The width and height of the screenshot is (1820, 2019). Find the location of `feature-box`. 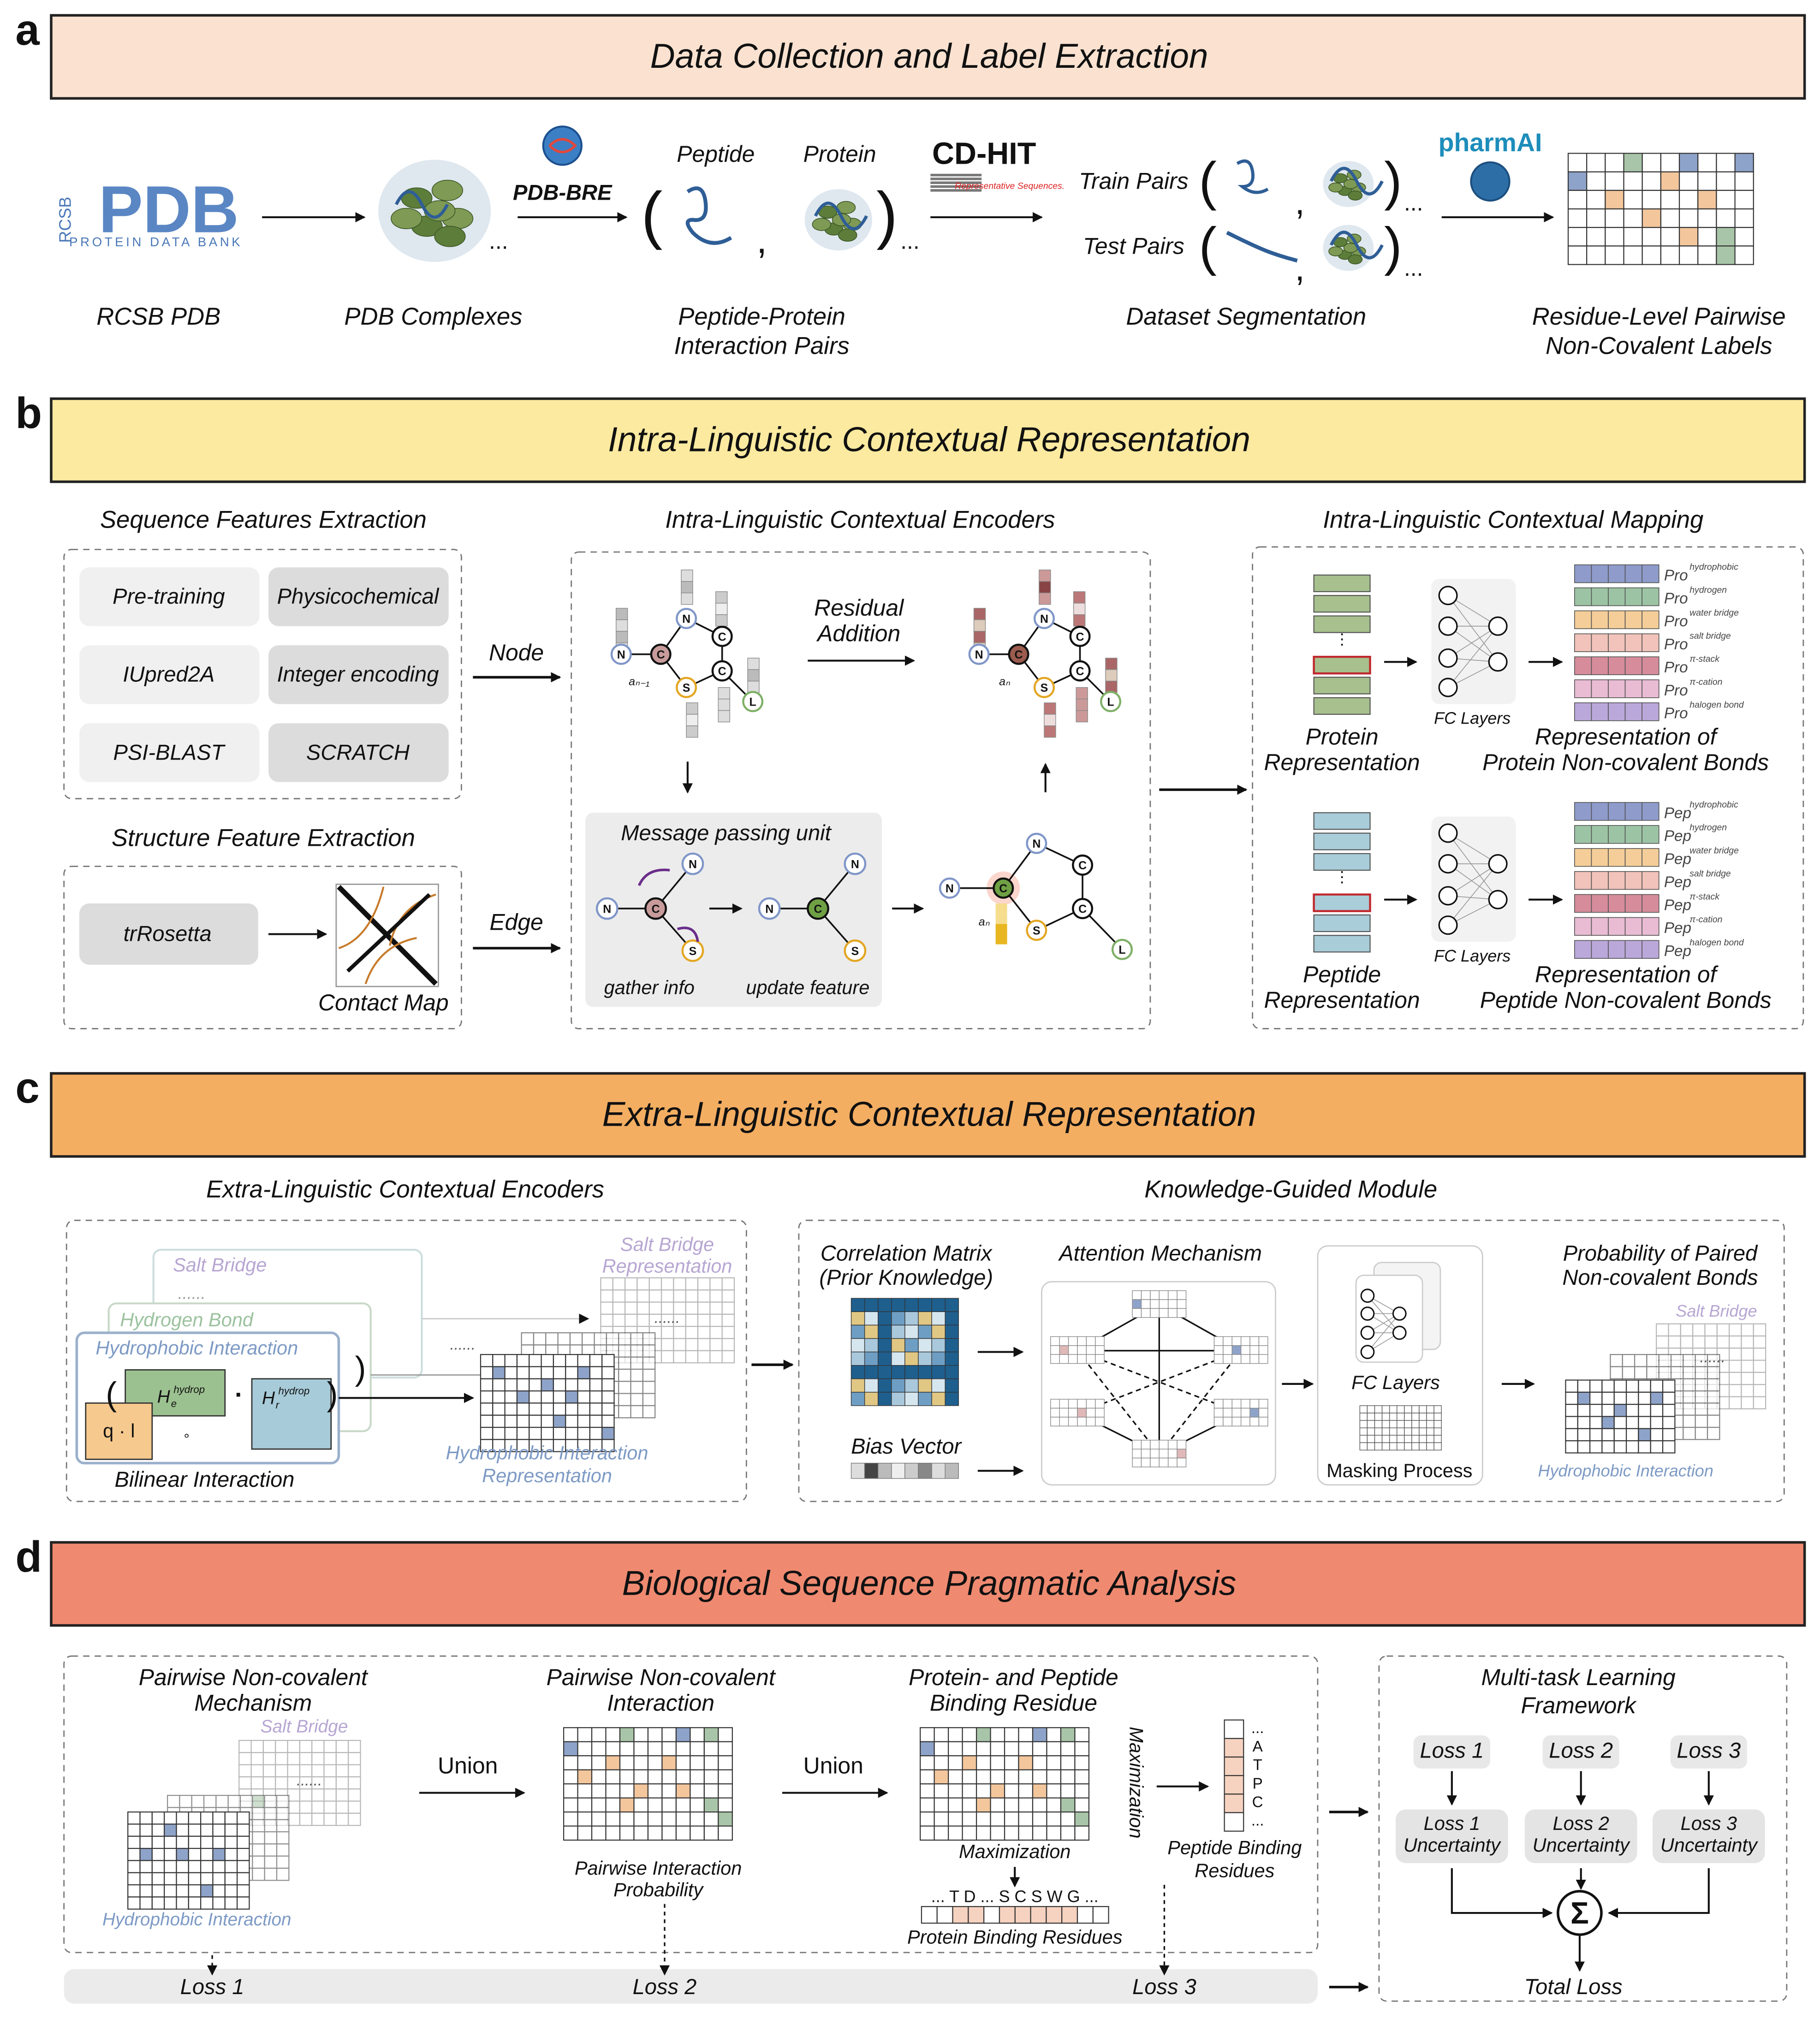

feature-box is located at coordinates (169, 596).